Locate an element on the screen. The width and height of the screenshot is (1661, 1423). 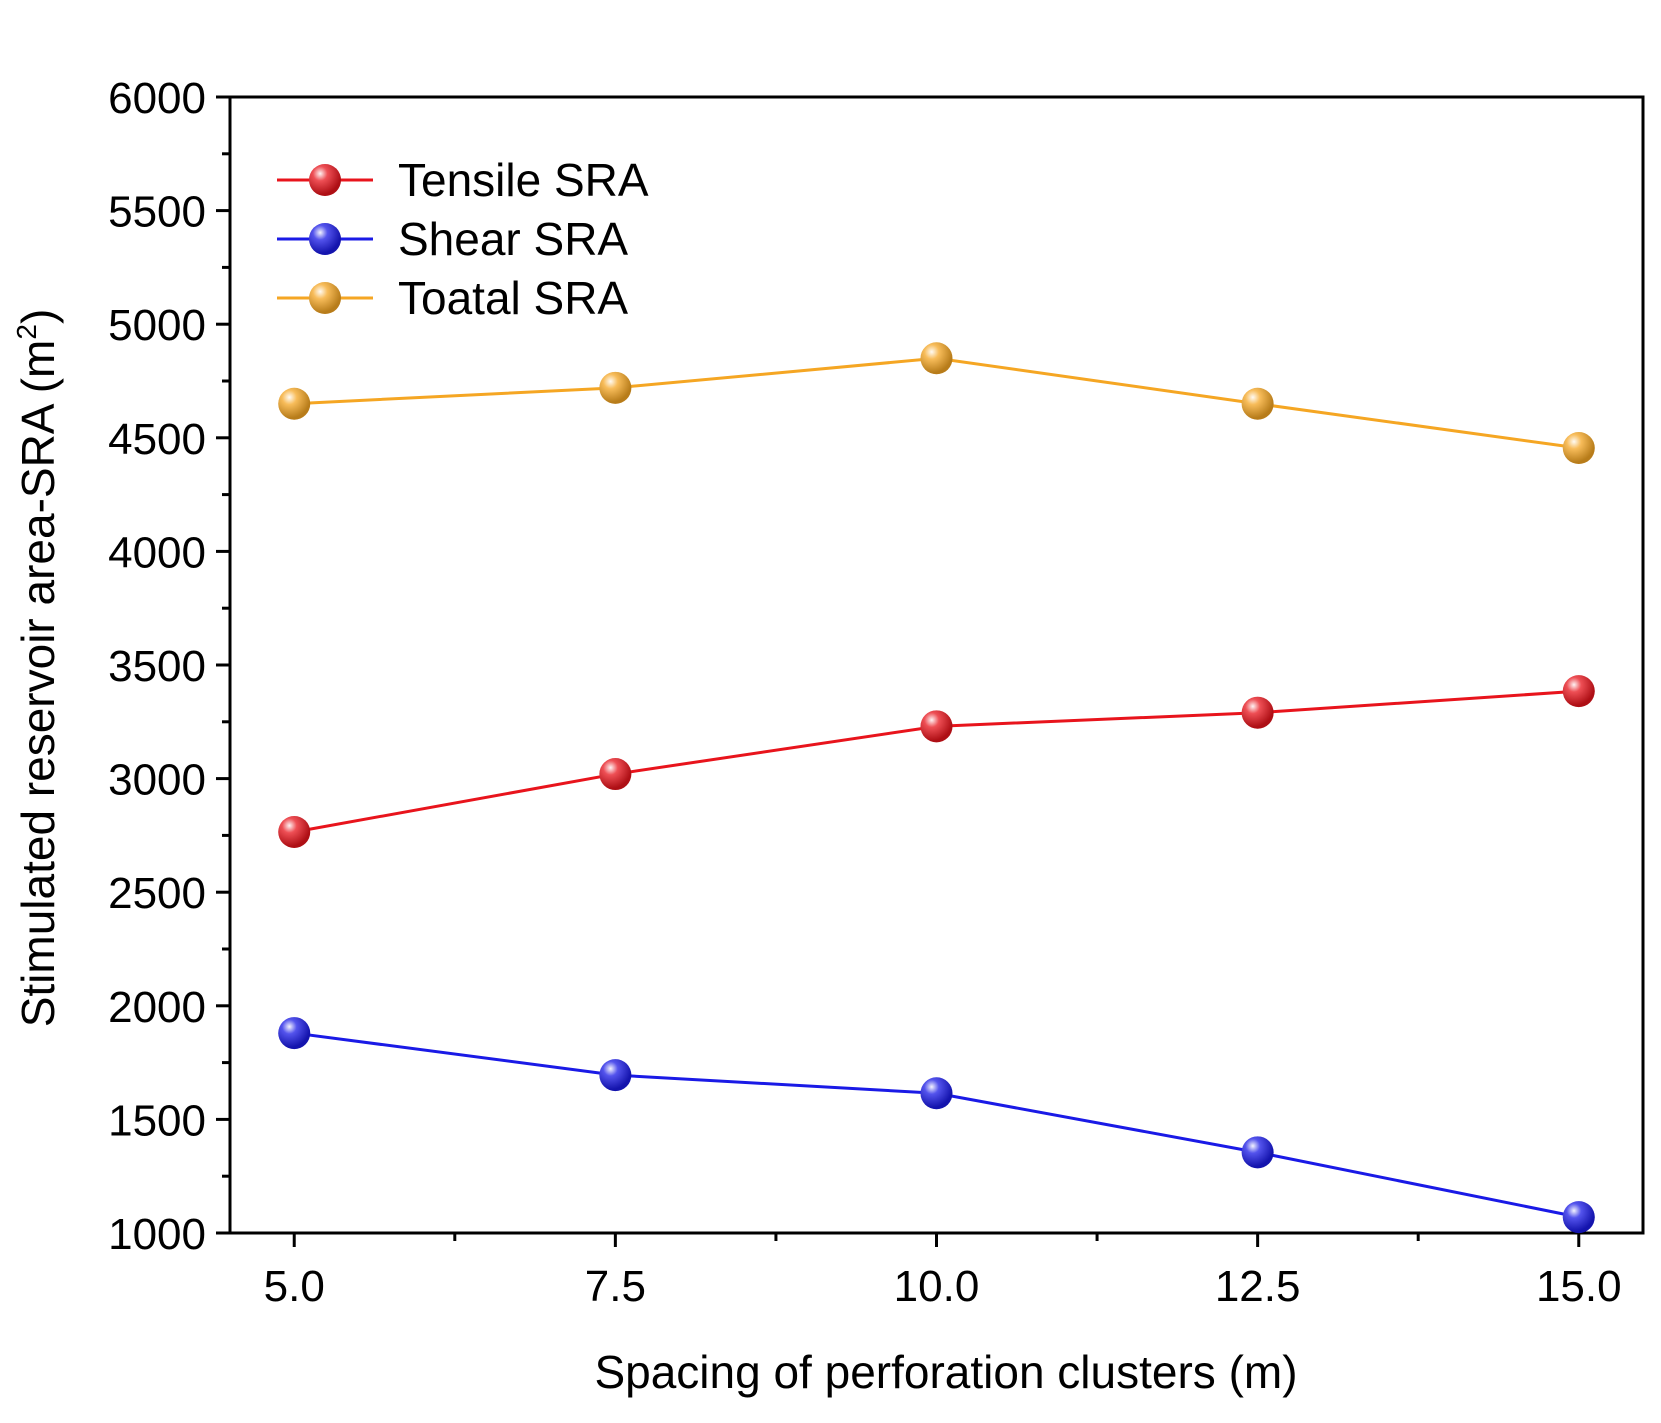
y-tick-label: 4500 is located at coordinates (157, 439).